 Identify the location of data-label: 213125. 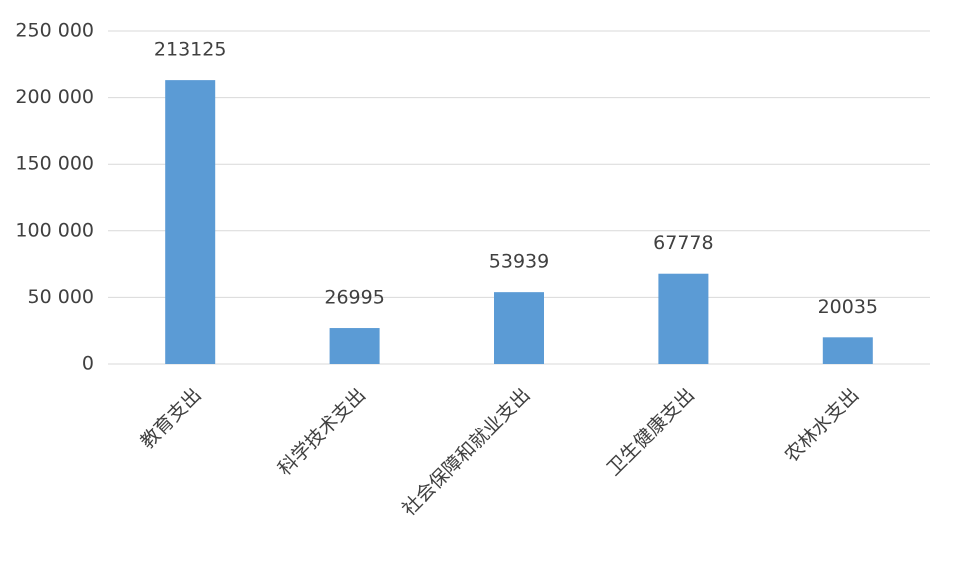
(190, 50).